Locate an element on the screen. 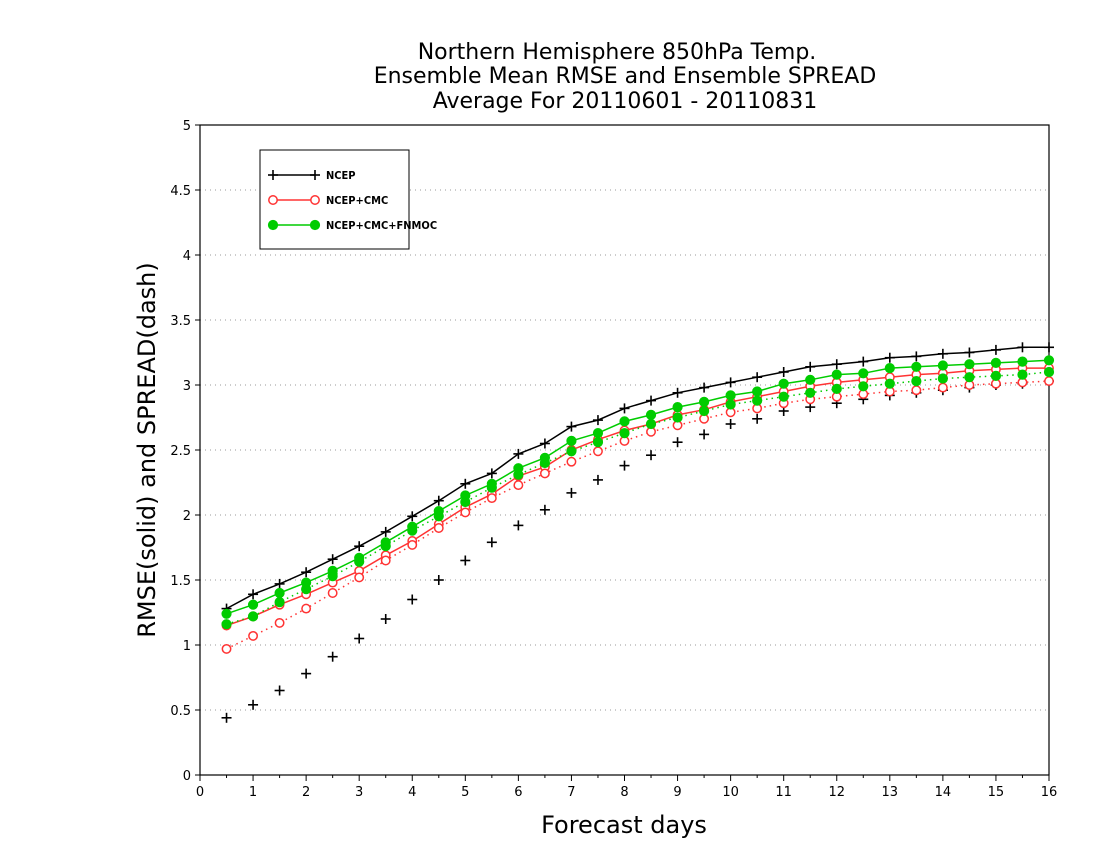 The image size is (1100, 850). x-tick-label: 10 is located at coordinates (730, 792).